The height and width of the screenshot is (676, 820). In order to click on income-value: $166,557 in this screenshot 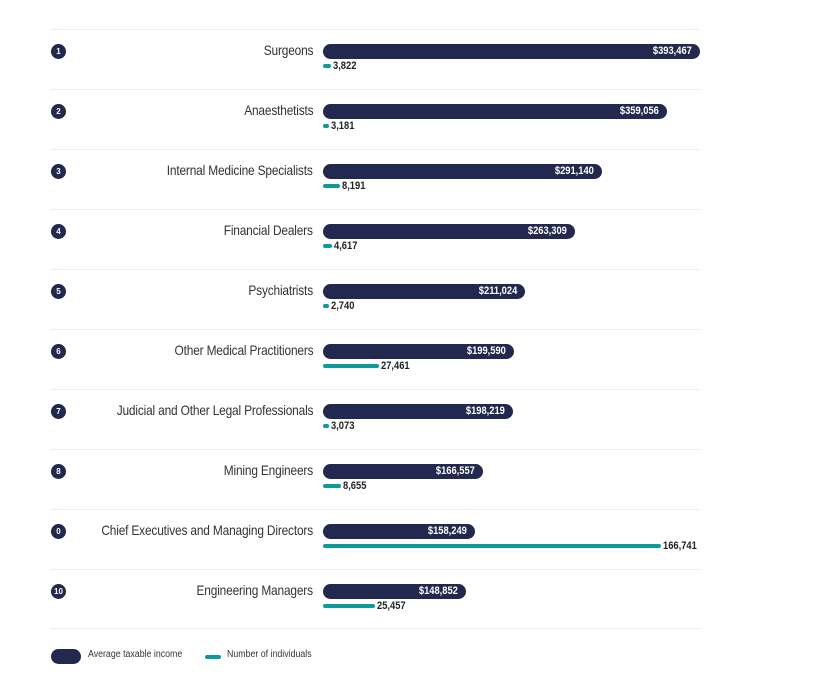, I will do `click(455, 471)`.